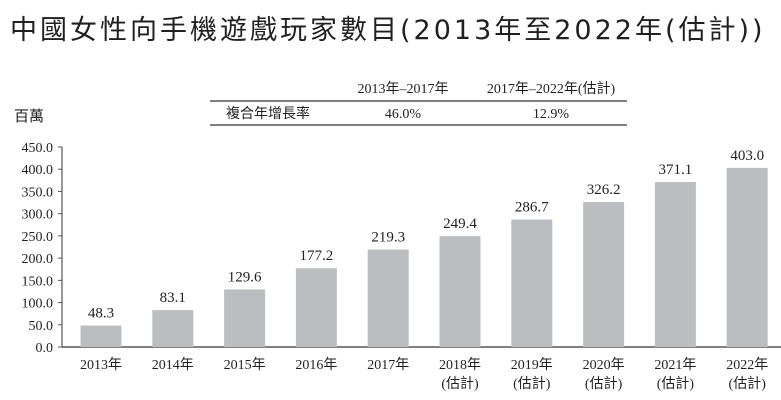  Describe the element at coordinates (38, 148) in the screenshot. I see `y-tick-label: 450.0` at that location.